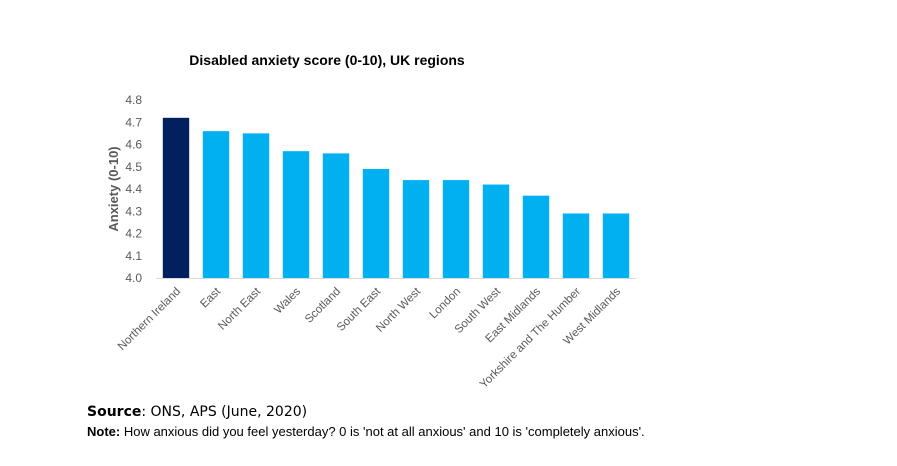 Image resolution: width=897 pixels, height=466 pixels. What do you see at coordinates (114, 412) in the screenshot?
I see `source-label: Source` at bounding box center [114, 412].